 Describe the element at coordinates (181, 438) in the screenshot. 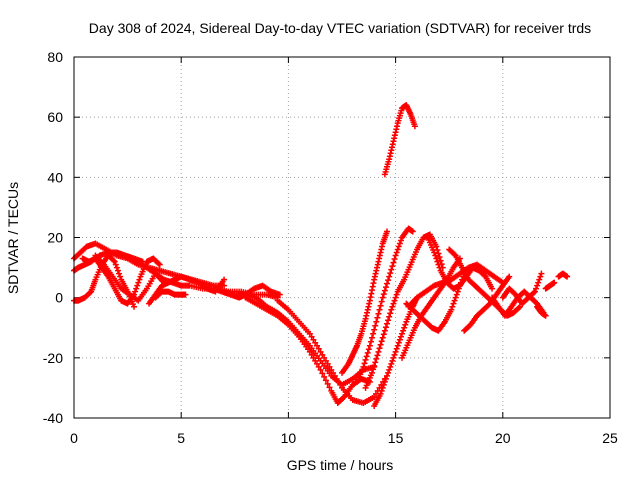

I see `x-tick-label: 5` at that location.